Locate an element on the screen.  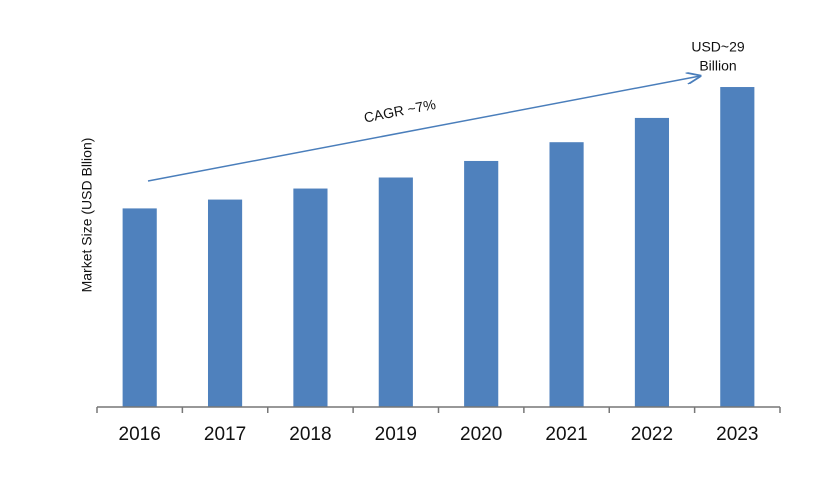
value-annotation: Billion is located at coordinates (717, 66).